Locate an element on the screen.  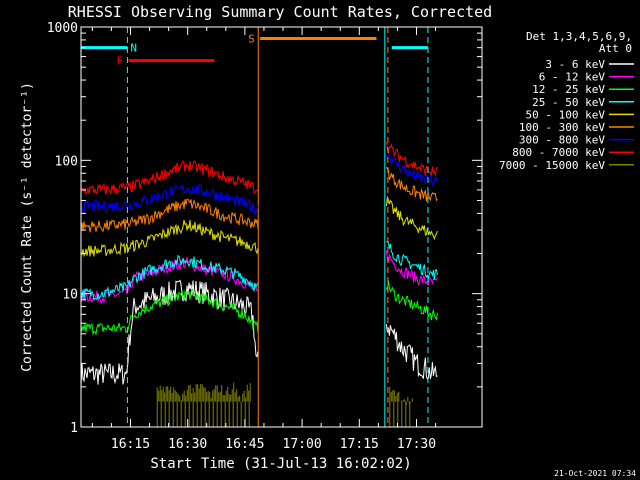
annotation-label-S: S is located at coordinates (251, 38).